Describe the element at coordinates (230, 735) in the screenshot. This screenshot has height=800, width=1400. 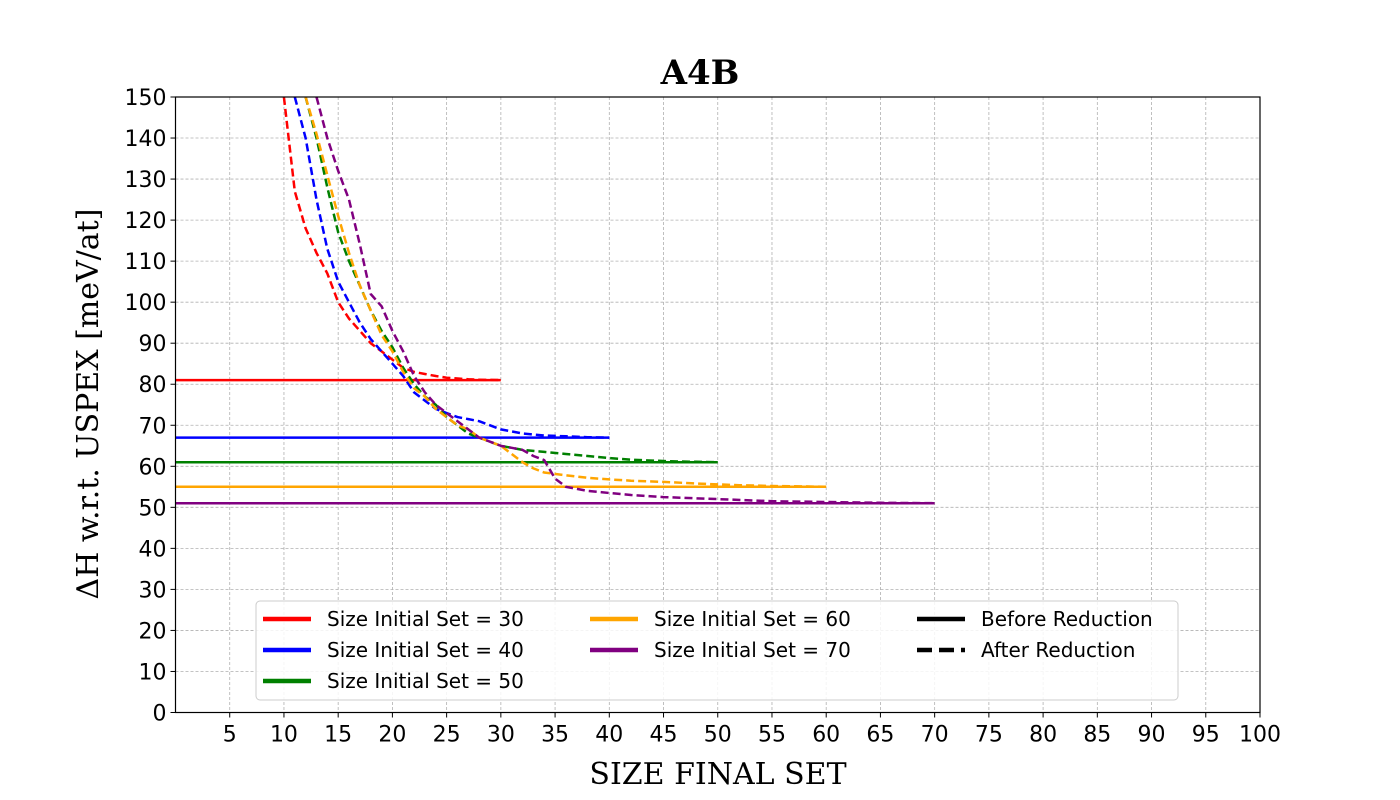
I see `x-tick-label: 5` at that location.